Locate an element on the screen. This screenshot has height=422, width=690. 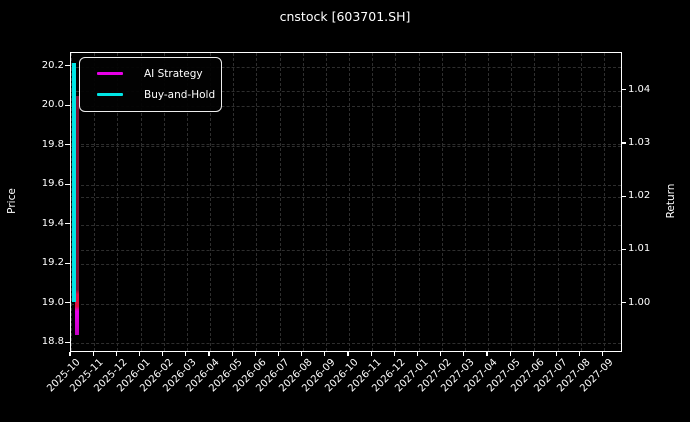
legend-label-buy-and-hold: Buy-and-Hold is located at coordinates (180, 94).